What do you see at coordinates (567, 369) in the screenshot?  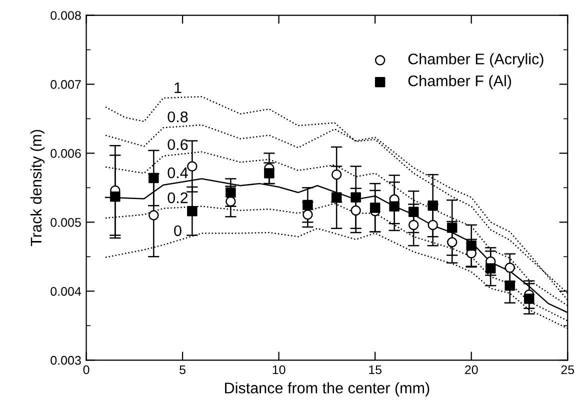 I see `x-tick-label: 25` at bounding box center [567, 369].